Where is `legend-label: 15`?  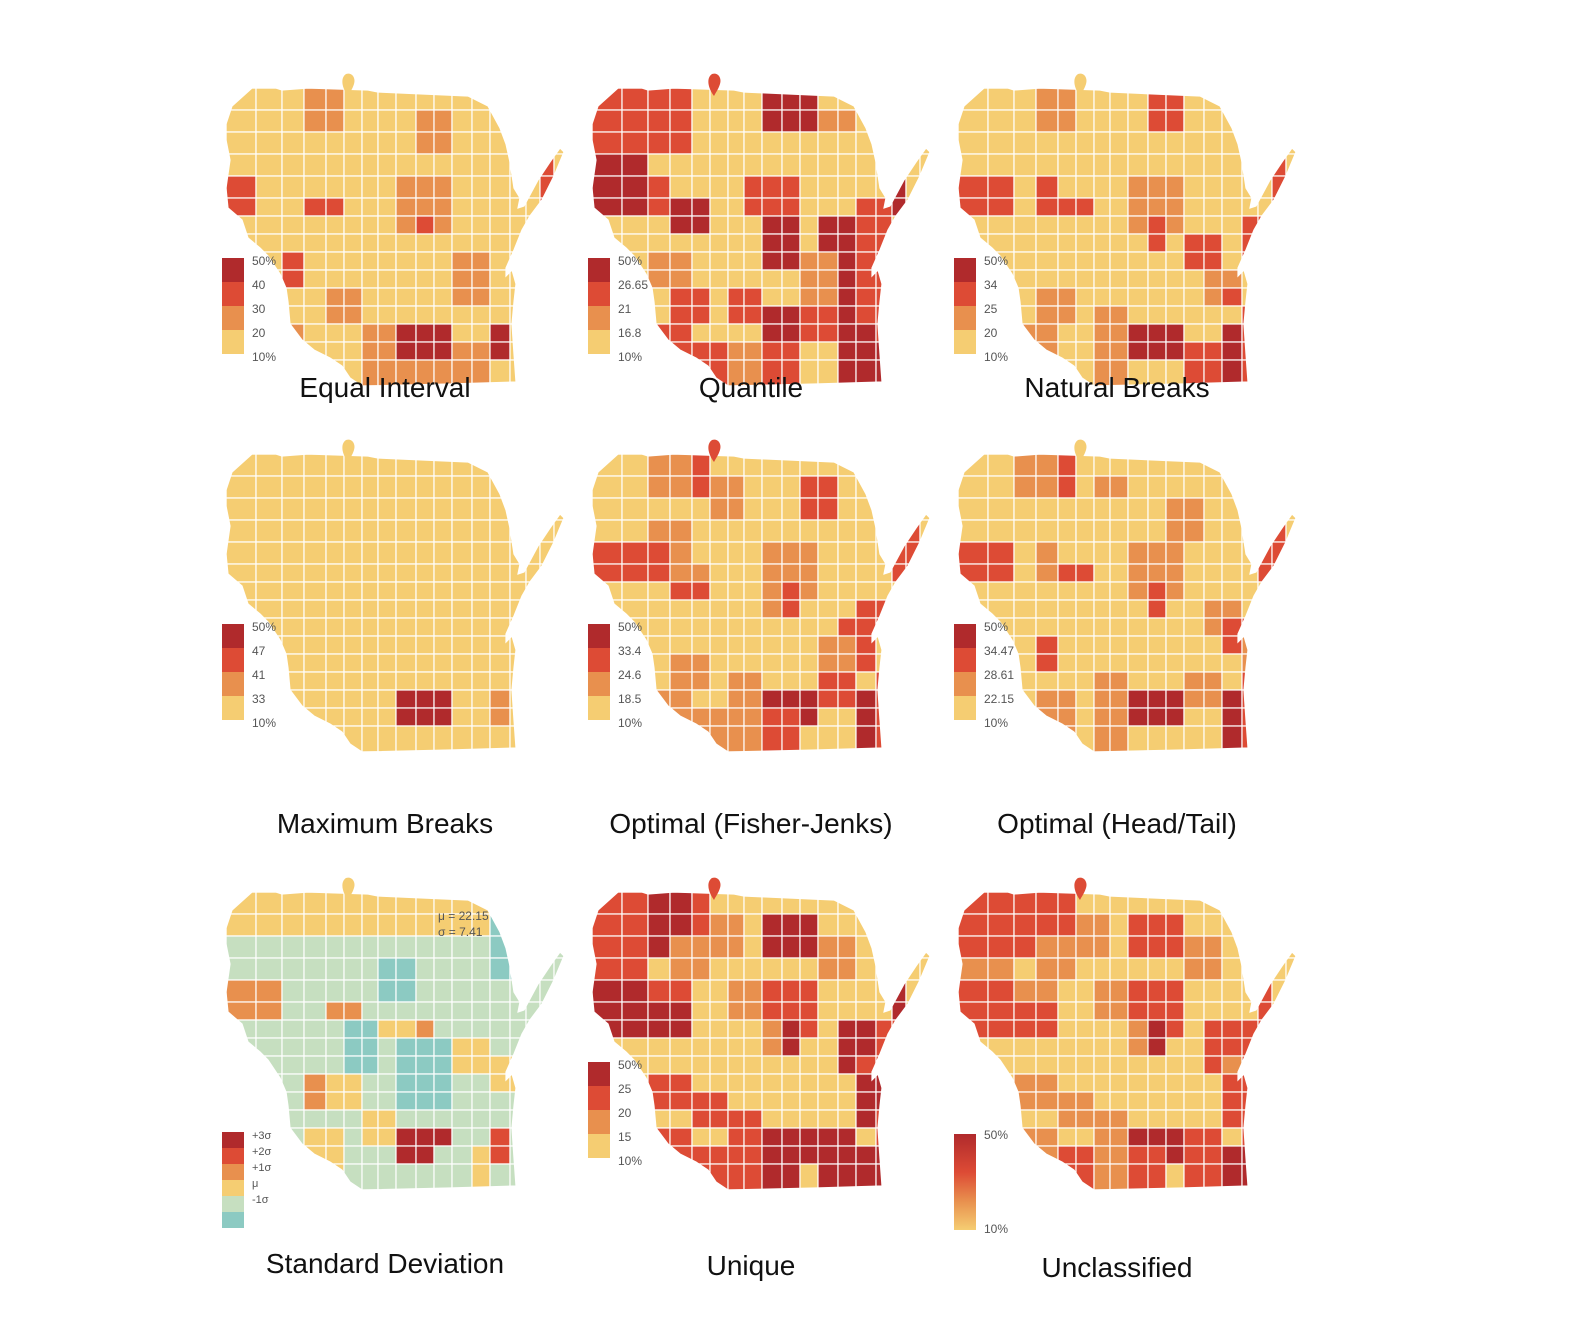 legend-label: 15 is located at coordinates (625, 1137).